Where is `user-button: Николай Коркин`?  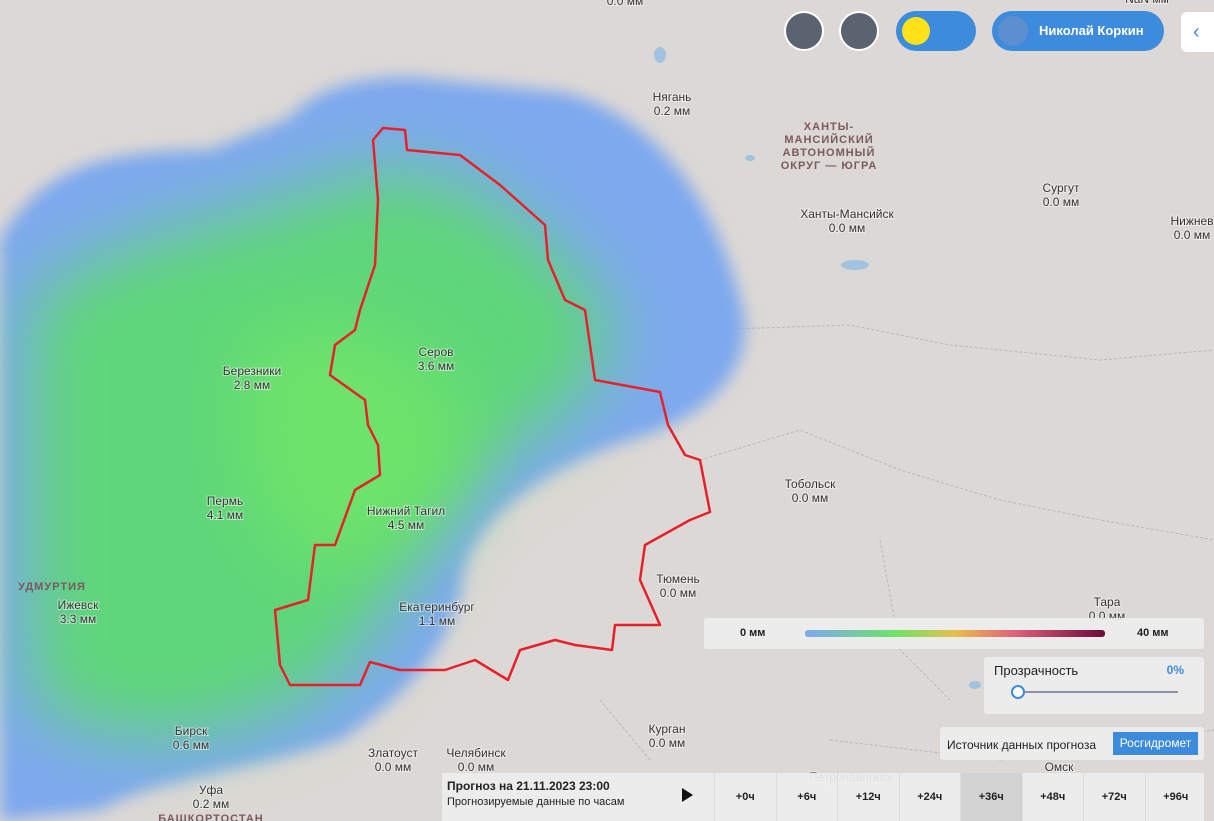
user-button: Николай Коркин is located at coordinates (1078, 31).